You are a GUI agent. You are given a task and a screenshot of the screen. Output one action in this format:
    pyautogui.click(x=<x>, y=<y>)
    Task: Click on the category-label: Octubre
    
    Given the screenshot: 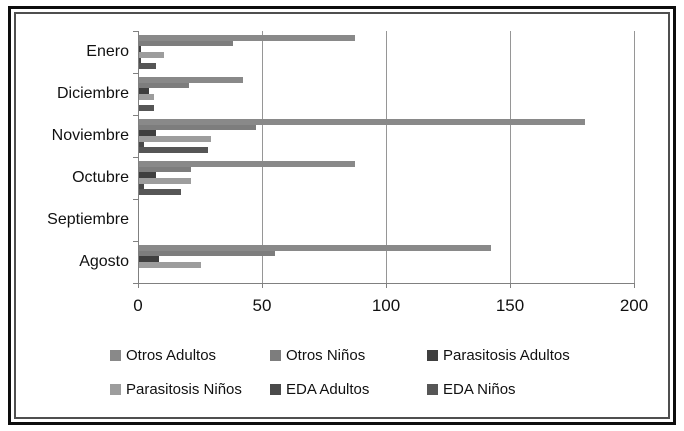 What is the action you would take?
    pyautogui.click(x=100, y=177)
    